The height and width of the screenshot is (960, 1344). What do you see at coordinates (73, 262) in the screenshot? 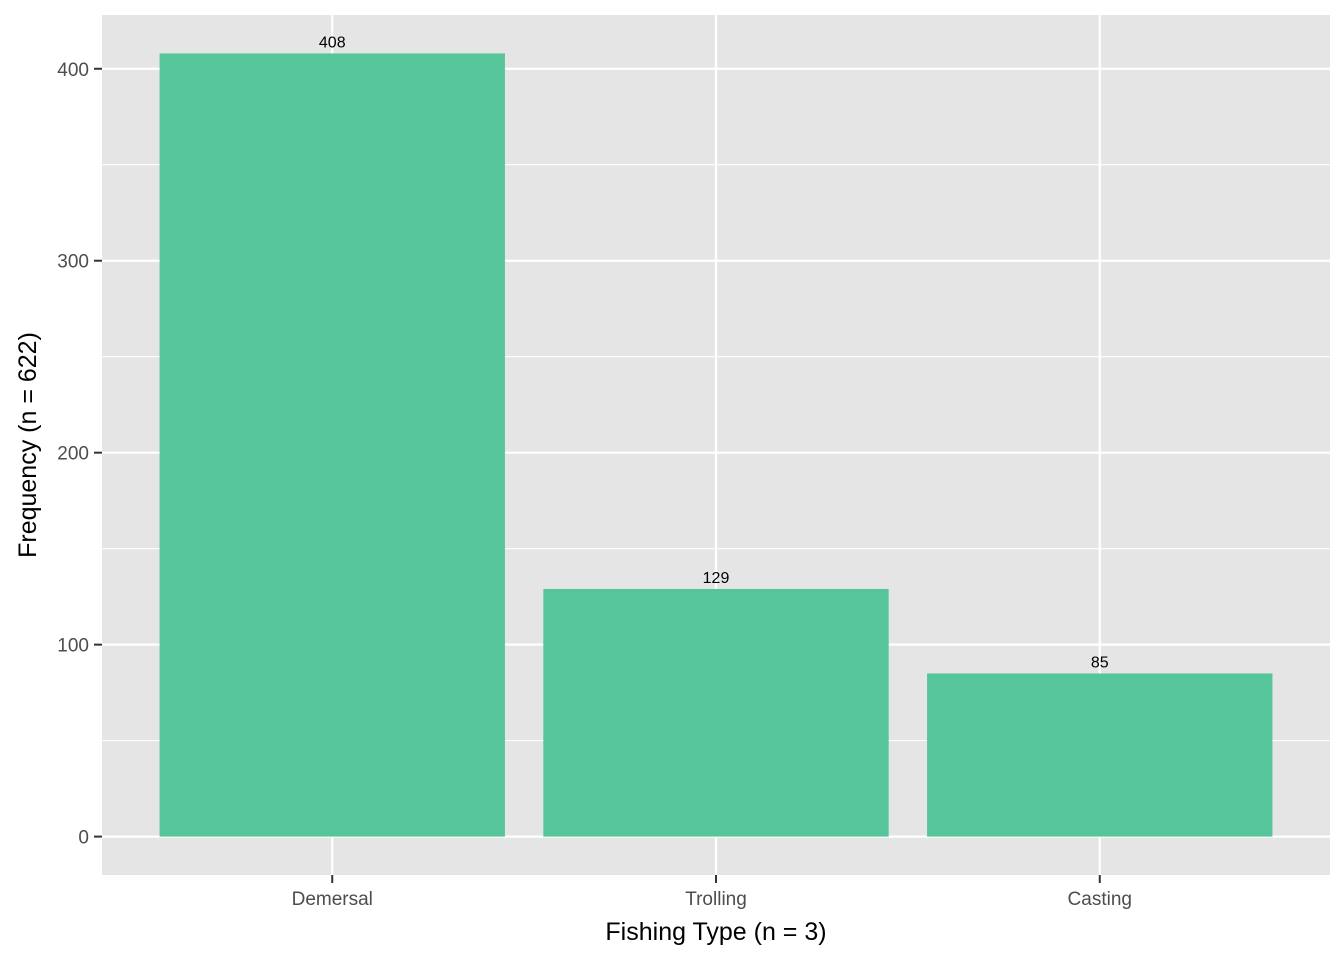
I see `y-tick-label: 300` at bounding box center [73, 262].